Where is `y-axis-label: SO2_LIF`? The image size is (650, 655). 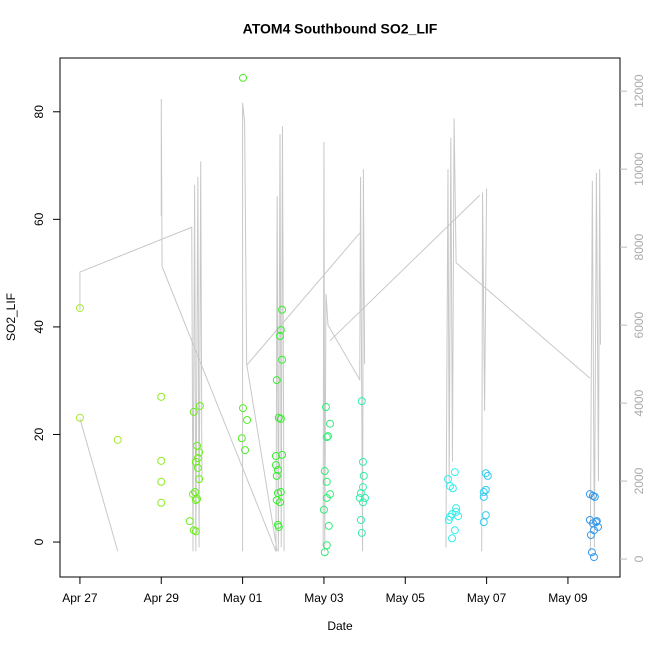
y-axis-label: SO2_LIF is located at coordinates (11, 317).